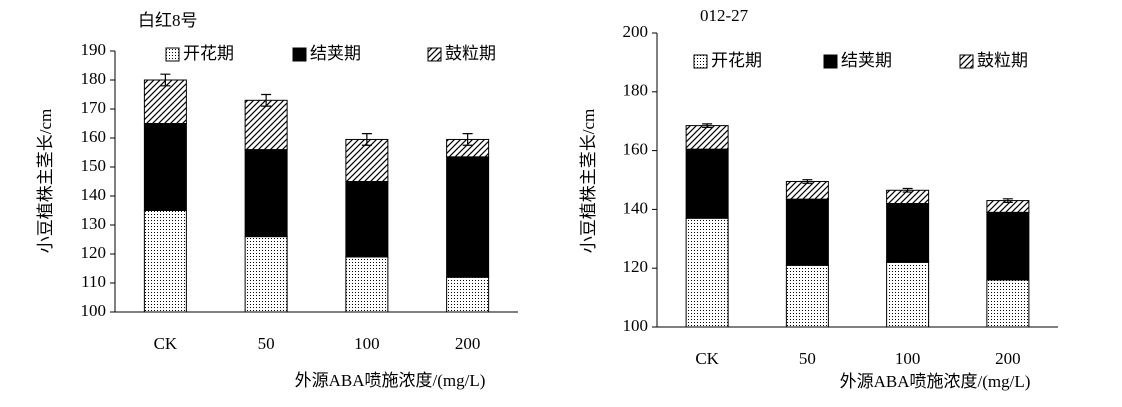 The image size is (1122, 407). What do you see at coordinates (94, 107) in the screenshot?
I see `y-tick-label: 170` at bounding box center [94, 107].